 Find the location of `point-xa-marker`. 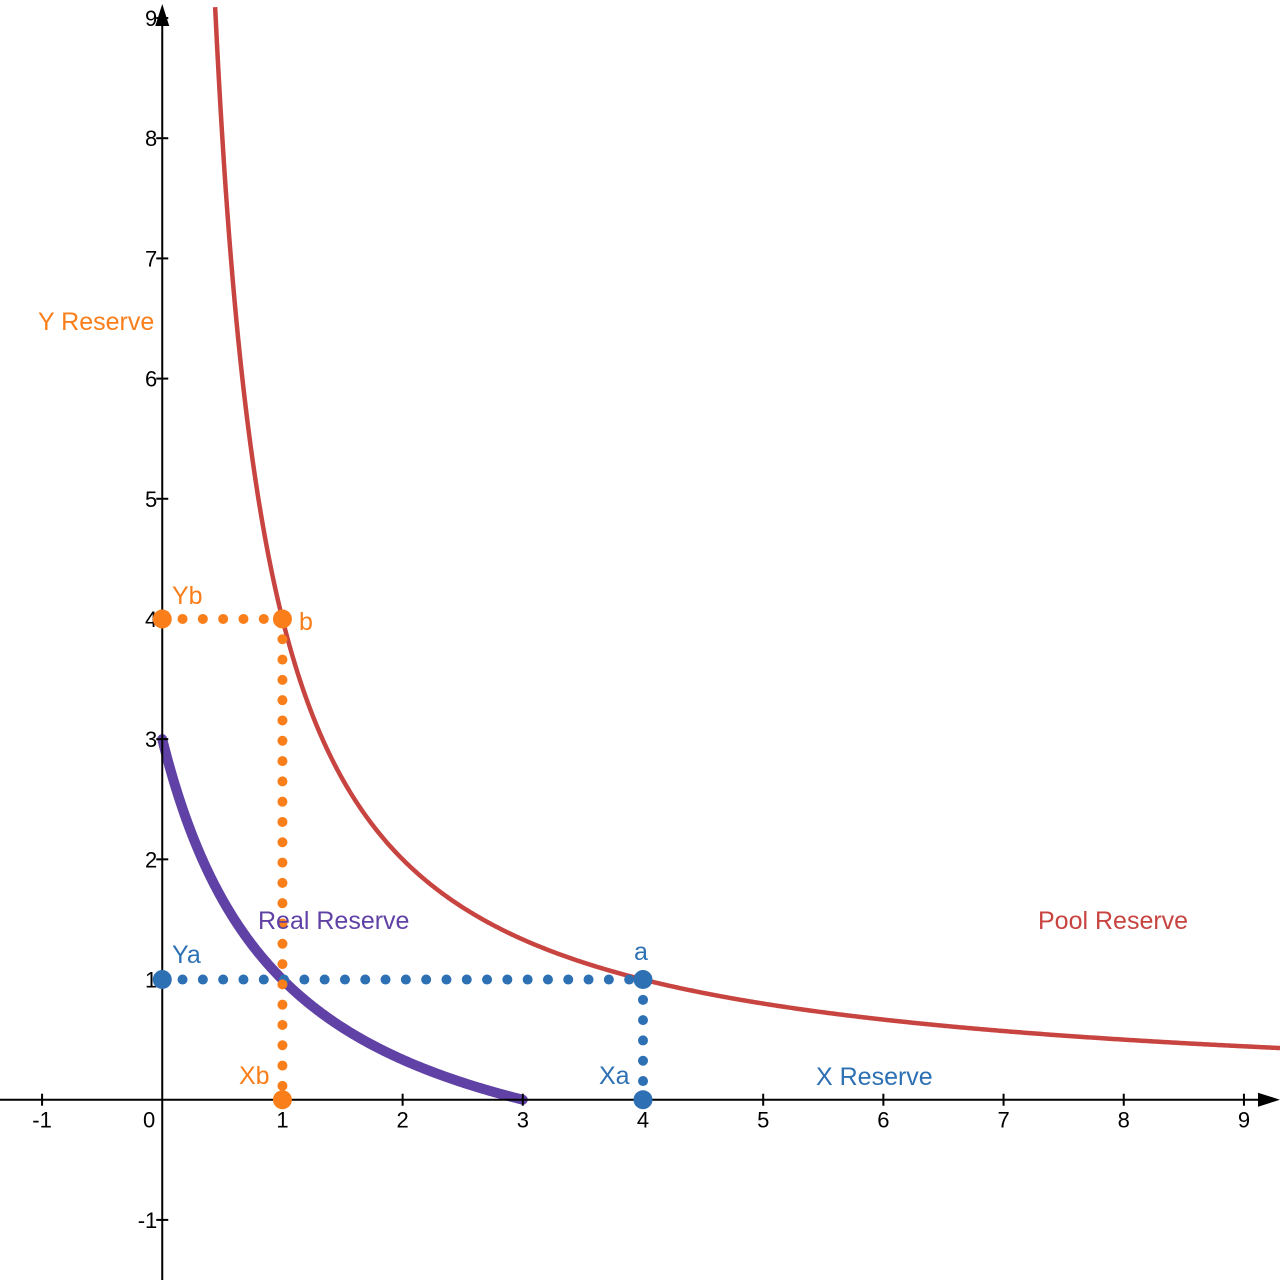

point-xa-marker is located at coordinates (643, 1100).